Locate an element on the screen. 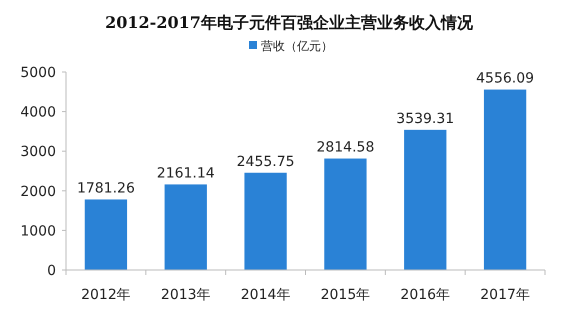  x-tick-label: 2017年 is located at coordinates (505, 295).